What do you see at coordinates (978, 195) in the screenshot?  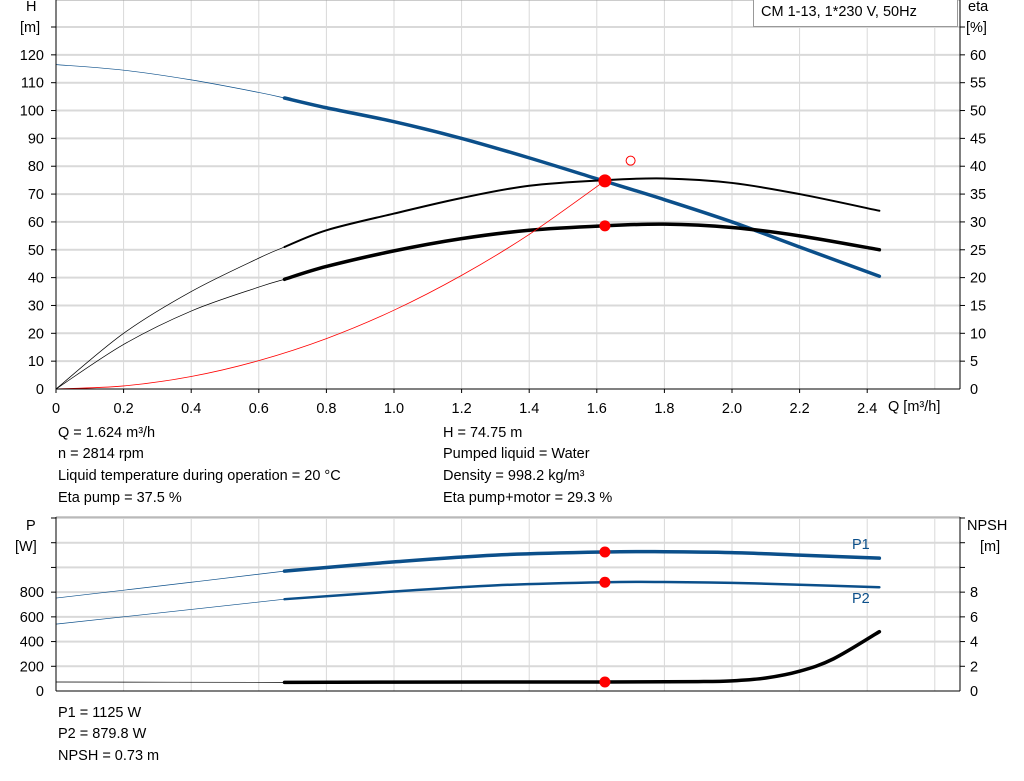 I see `y-tick-label-right: 35` at bounding box center [978, 195].